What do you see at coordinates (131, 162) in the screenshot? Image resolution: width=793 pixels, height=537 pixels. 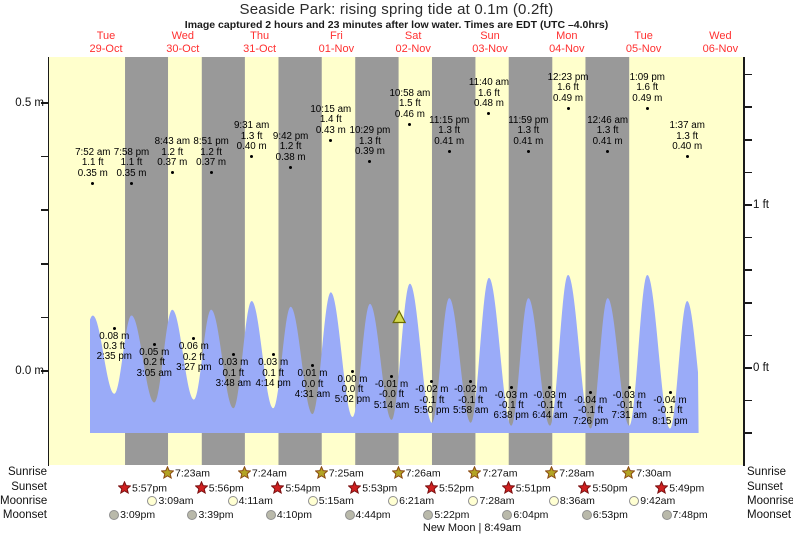 I see `tide-annotation-high: 7:58 pm 1.1 ft 0.35 m` at bounding box center [131, 162].